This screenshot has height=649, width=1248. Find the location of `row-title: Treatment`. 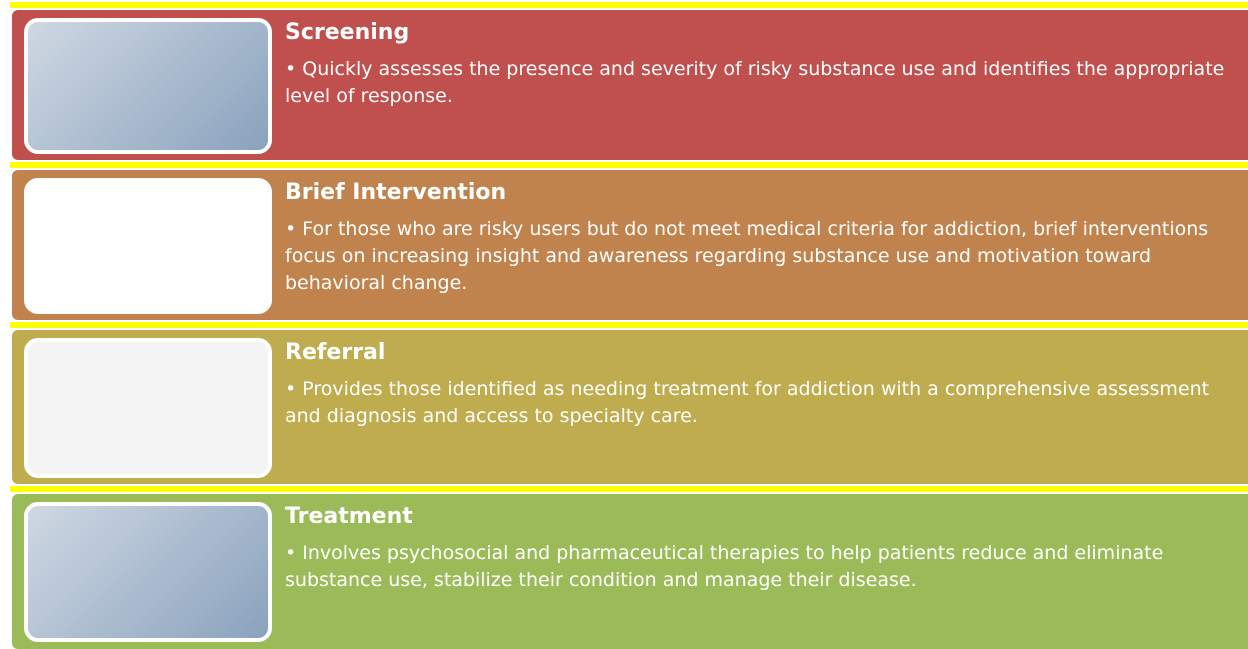

row-title: Treatment is located at coordinates (349, 516).